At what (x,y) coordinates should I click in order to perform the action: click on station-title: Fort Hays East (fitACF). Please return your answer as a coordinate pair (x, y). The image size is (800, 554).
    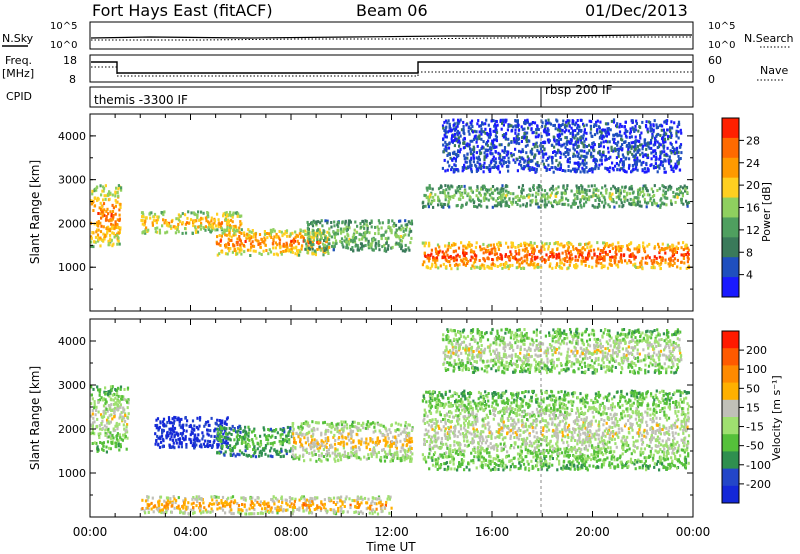
    Looking at the image, I should click on (182, 10).